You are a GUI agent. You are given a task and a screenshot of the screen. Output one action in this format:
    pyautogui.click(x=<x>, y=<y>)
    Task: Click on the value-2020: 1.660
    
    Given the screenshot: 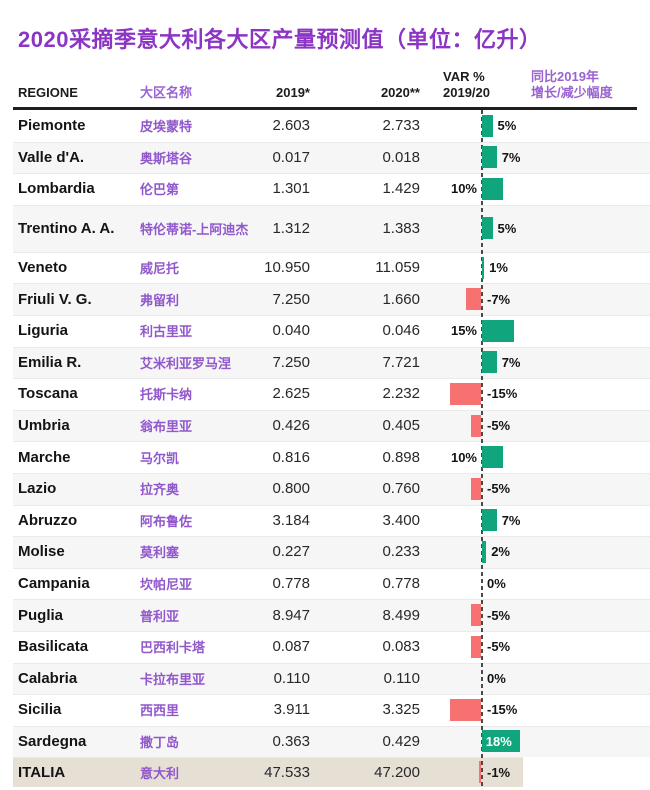 What is the action you would take?
    pyautogui.click(x=401, y=299)
    